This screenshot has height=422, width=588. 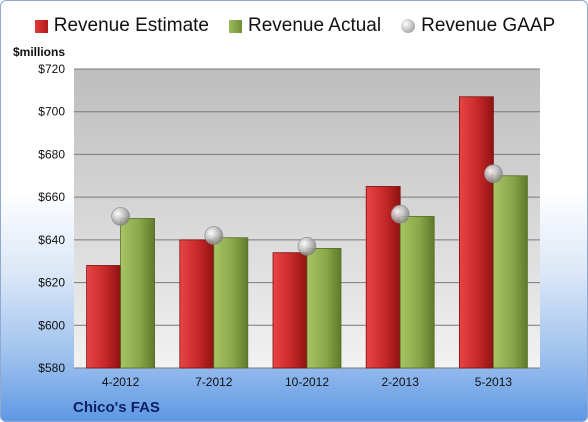 I want to click on y-tick-label: $580, so click(x=51, y=368).